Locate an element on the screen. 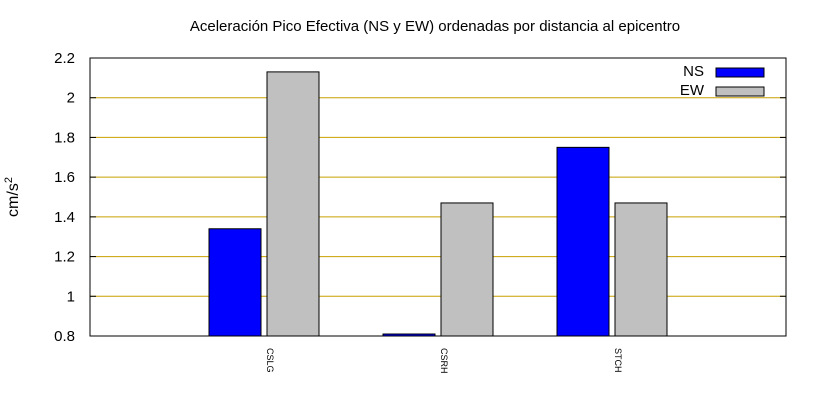 The width and height of the screenshot is (820, 400). bar-ew-cslg is located at coordinates (293, 204).